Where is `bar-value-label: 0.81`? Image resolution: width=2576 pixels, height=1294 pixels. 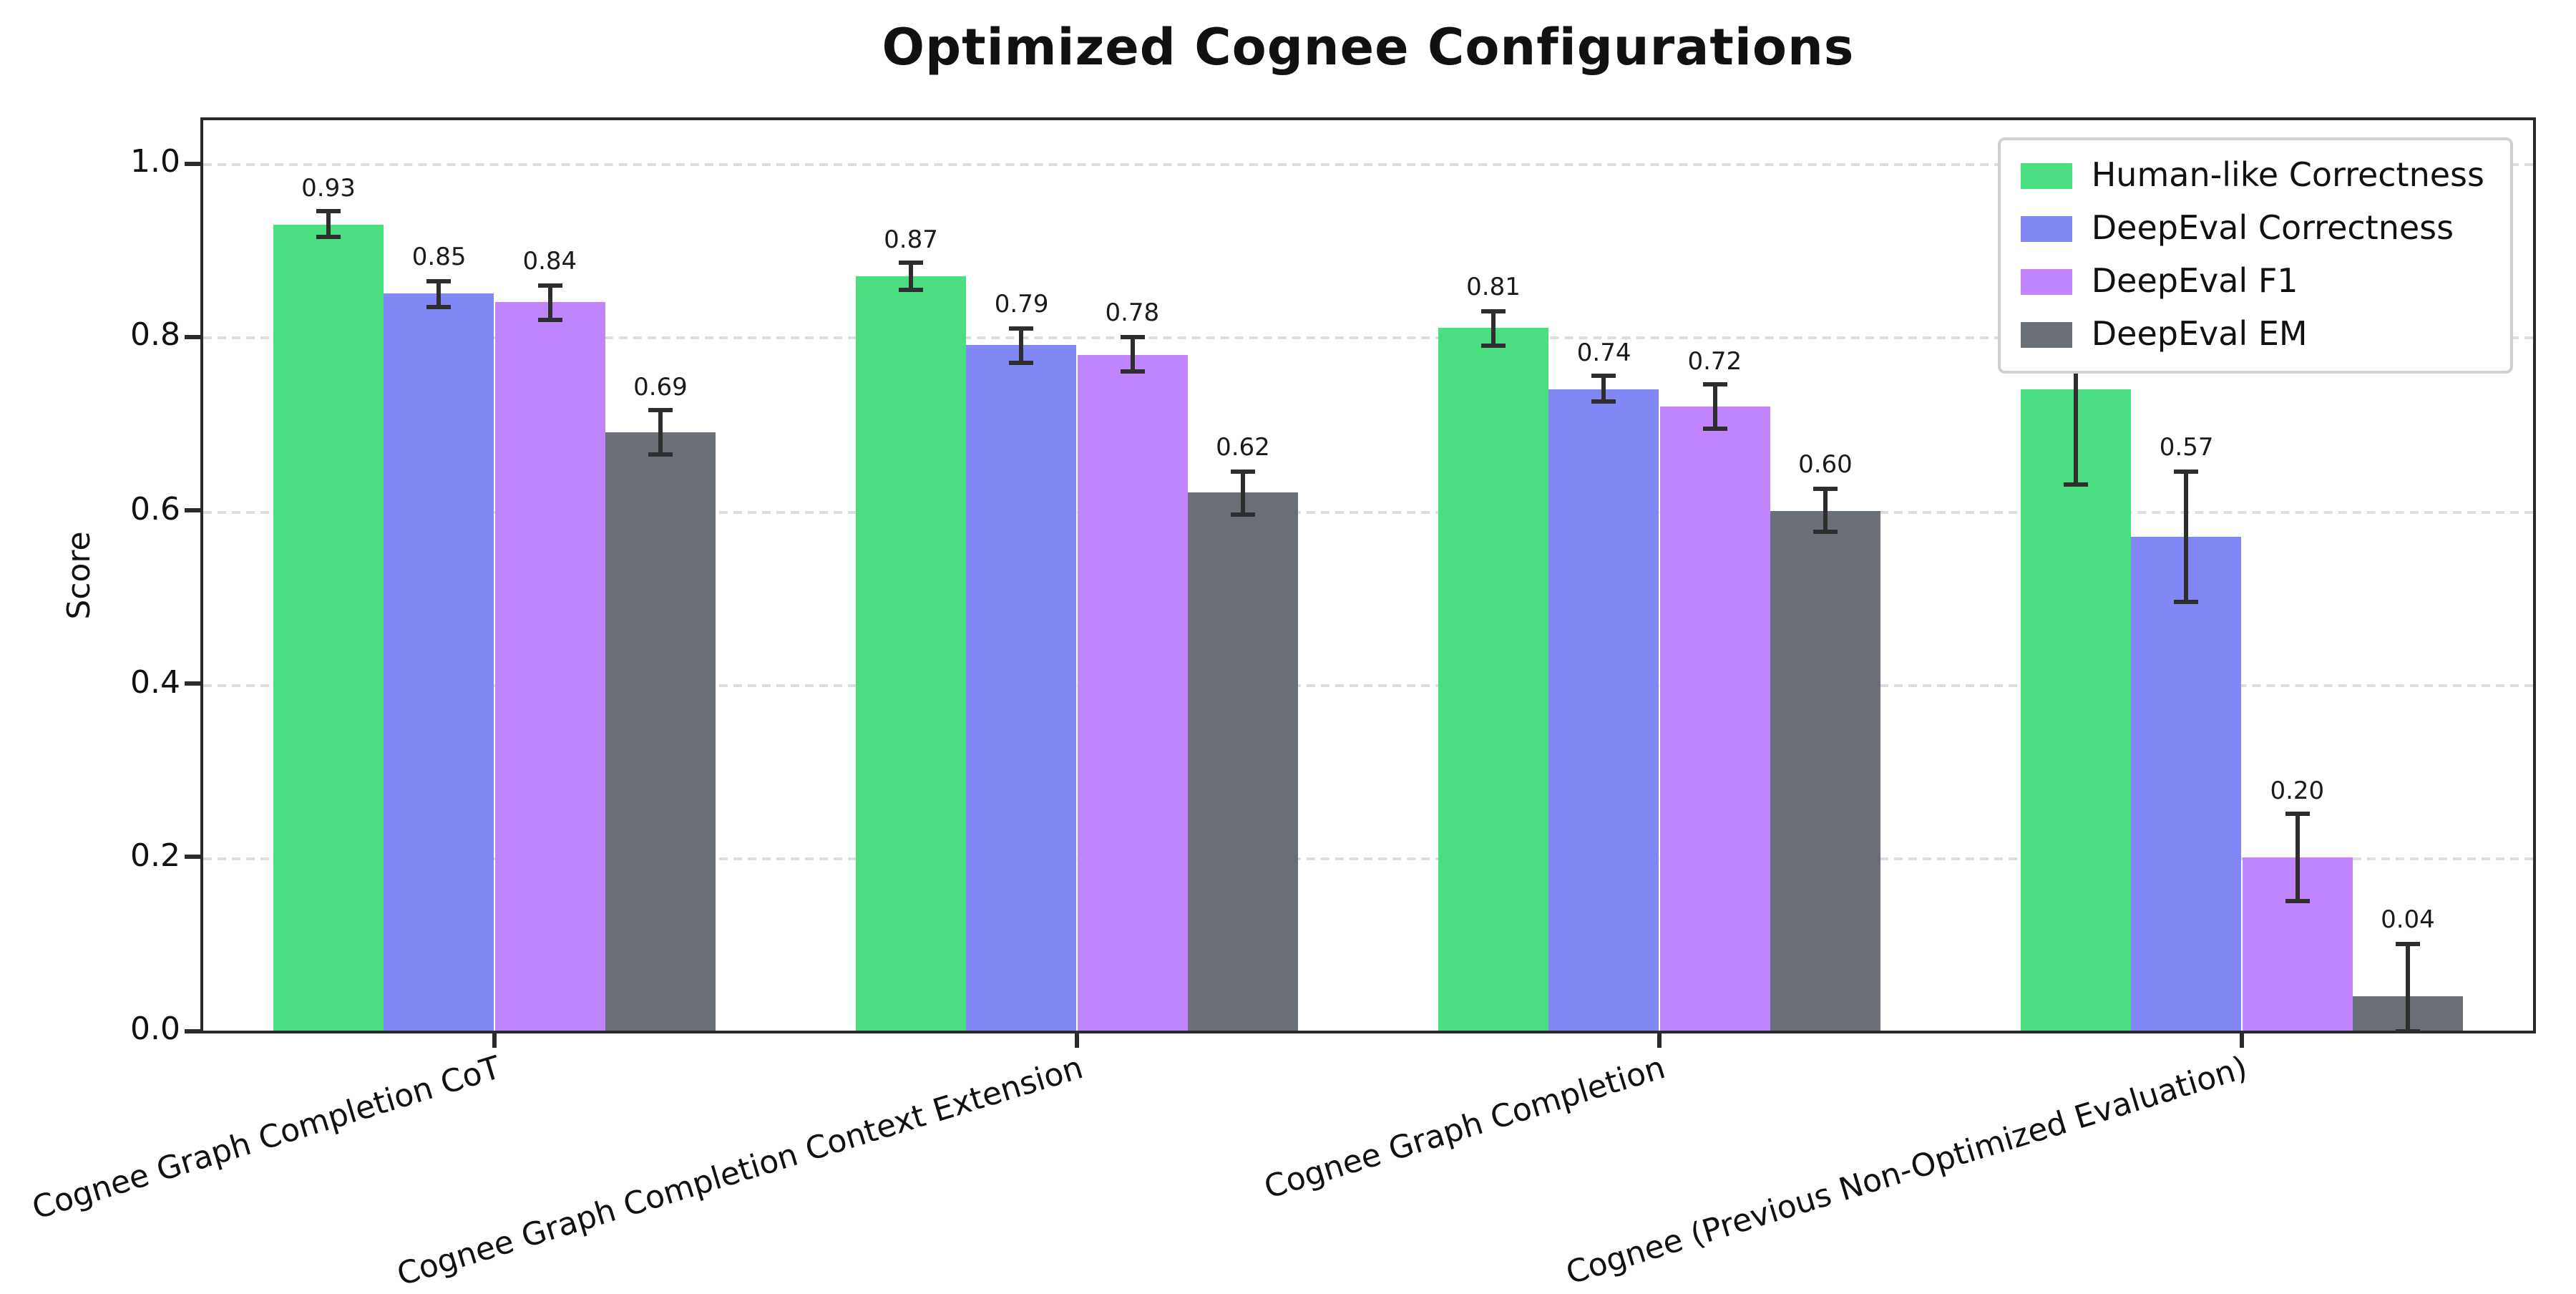 bar-value-label: 0.81 is located at coordinates (1493, 288).